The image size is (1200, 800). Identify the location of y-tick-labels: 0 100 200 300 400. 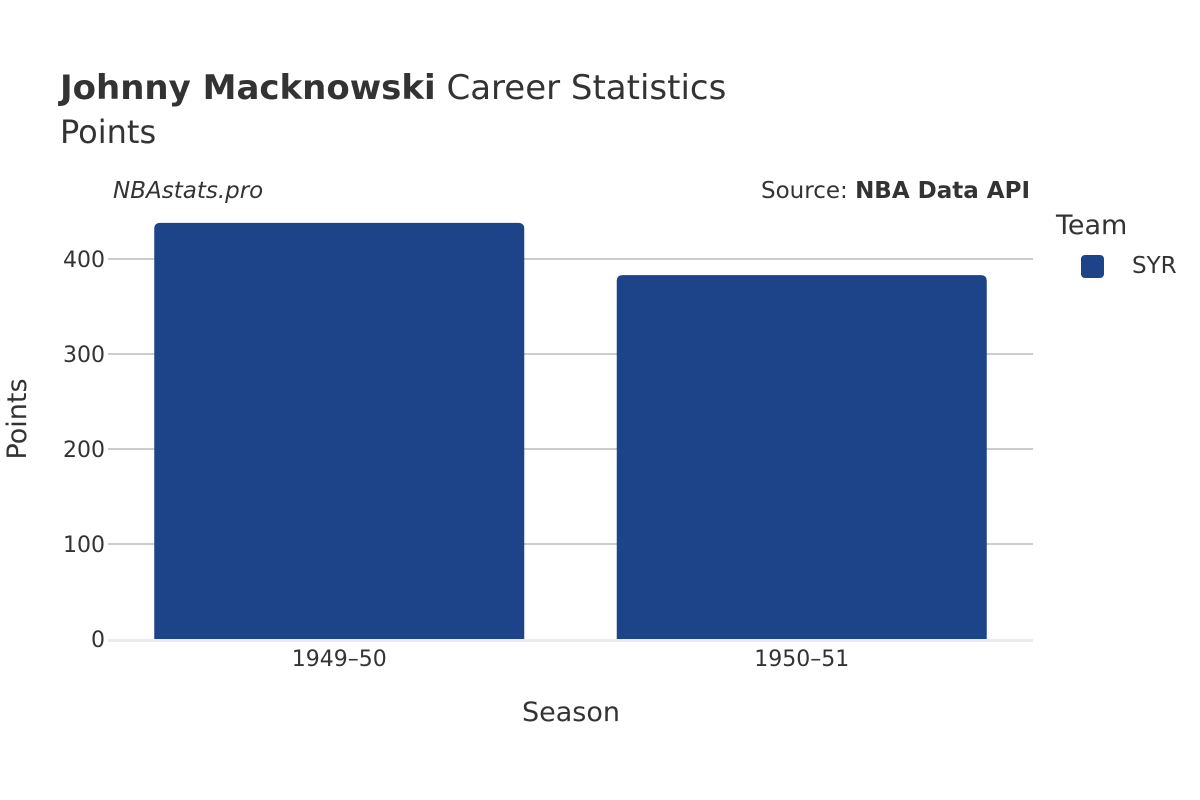
(84, 450).